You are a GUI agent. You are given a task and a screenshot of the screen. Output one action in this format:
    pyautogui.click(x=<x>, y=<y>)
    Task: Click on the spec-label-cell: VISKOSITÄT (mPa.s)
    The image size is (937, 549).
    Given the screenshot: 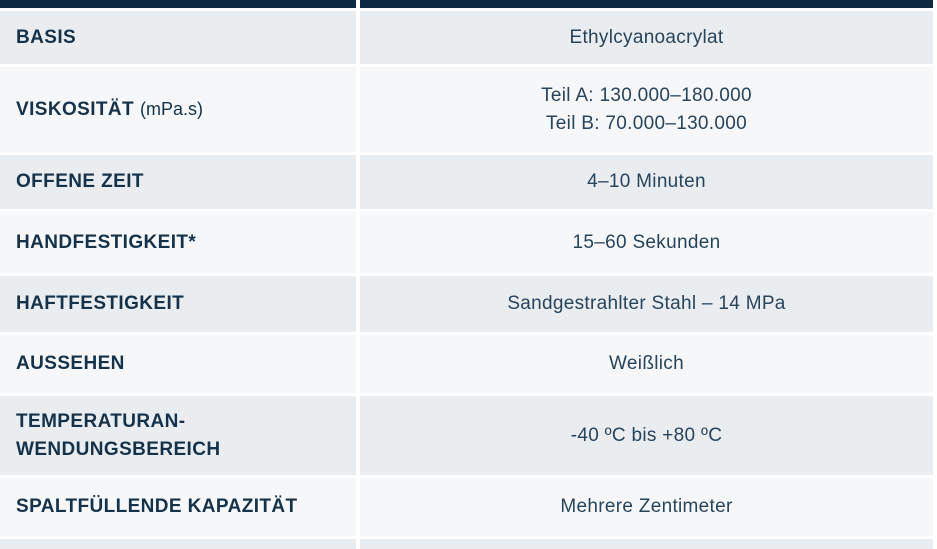 What is the action you would take?
    pyautogui.click(x=178, y=109)
    